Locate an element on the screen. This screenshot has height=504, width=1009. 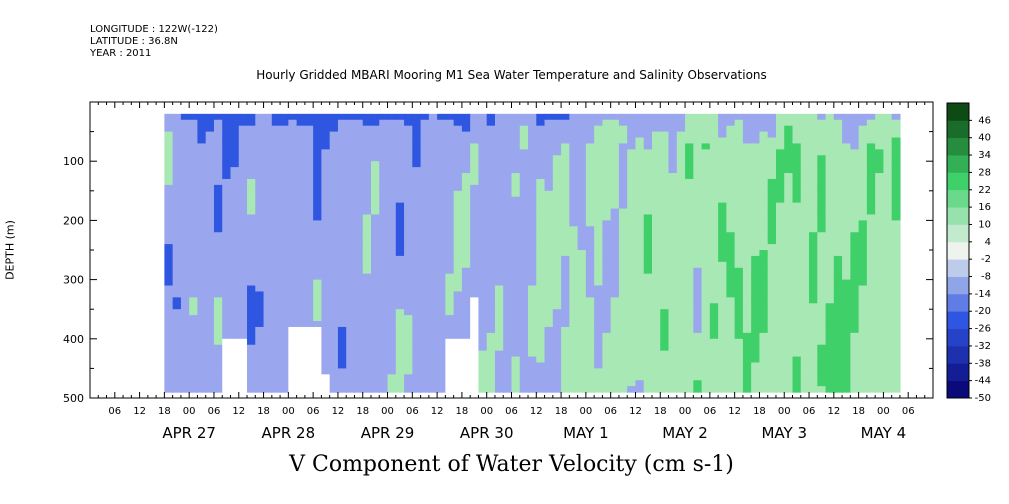
x-tick-label: 18 is located at coordinates (362, 411).